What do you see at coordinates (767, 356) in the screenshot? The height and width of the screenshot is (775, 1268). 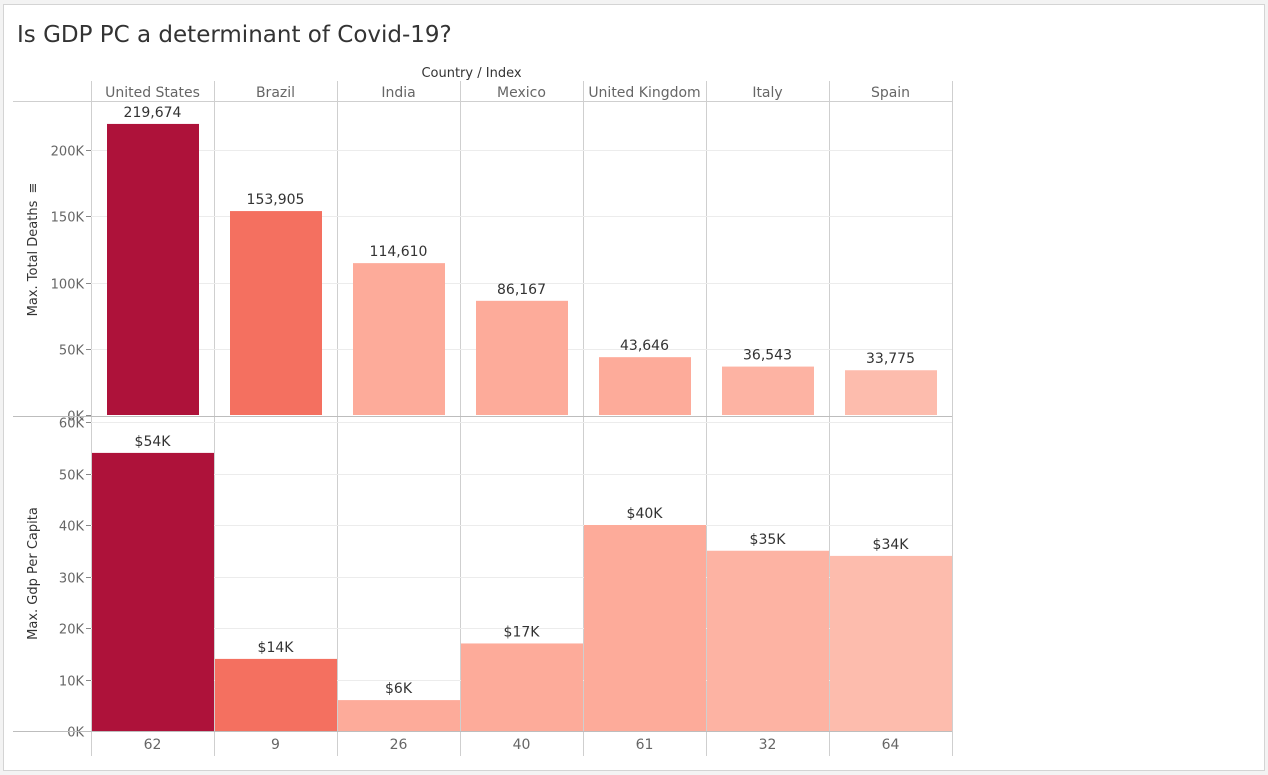 I see `data-label: 36,543` at bounding box center [767, 356].